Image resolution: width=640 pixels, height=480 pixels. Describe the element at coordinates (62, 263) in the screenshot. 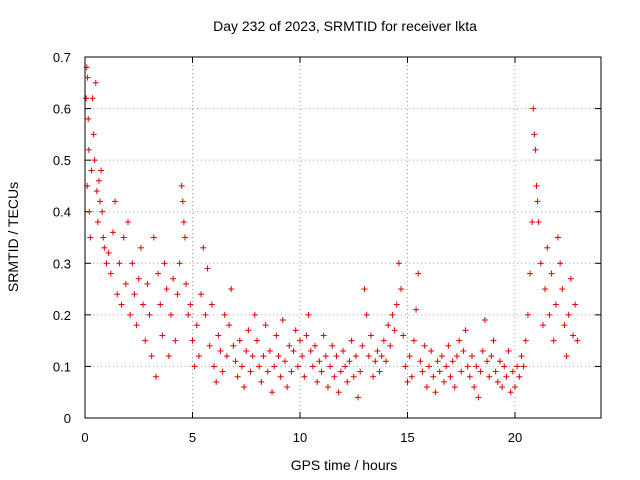

I see `y-tick-label: 0.3` at that location.